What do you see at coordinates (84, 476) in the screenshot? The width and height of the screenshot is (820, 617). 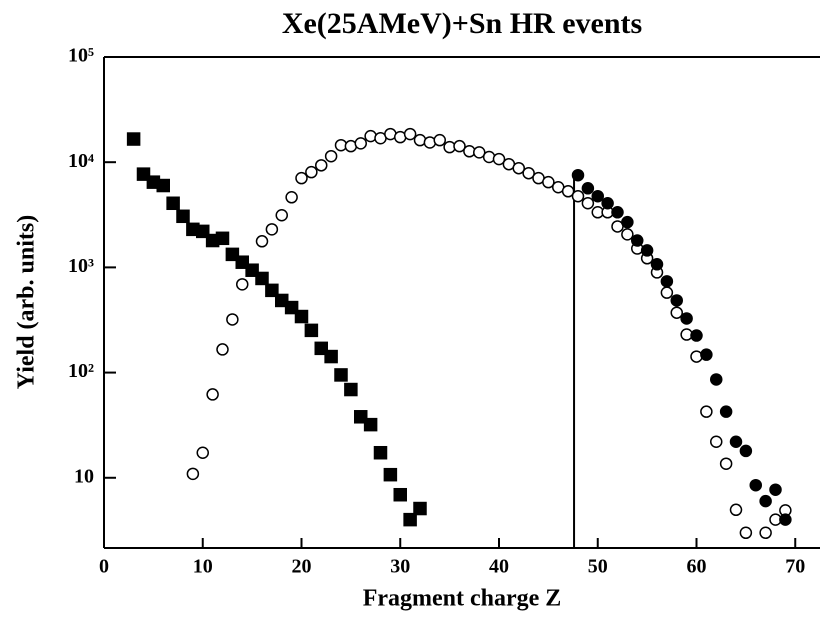 I see `y-tick-label: 10` at bounding box center [84, 476].